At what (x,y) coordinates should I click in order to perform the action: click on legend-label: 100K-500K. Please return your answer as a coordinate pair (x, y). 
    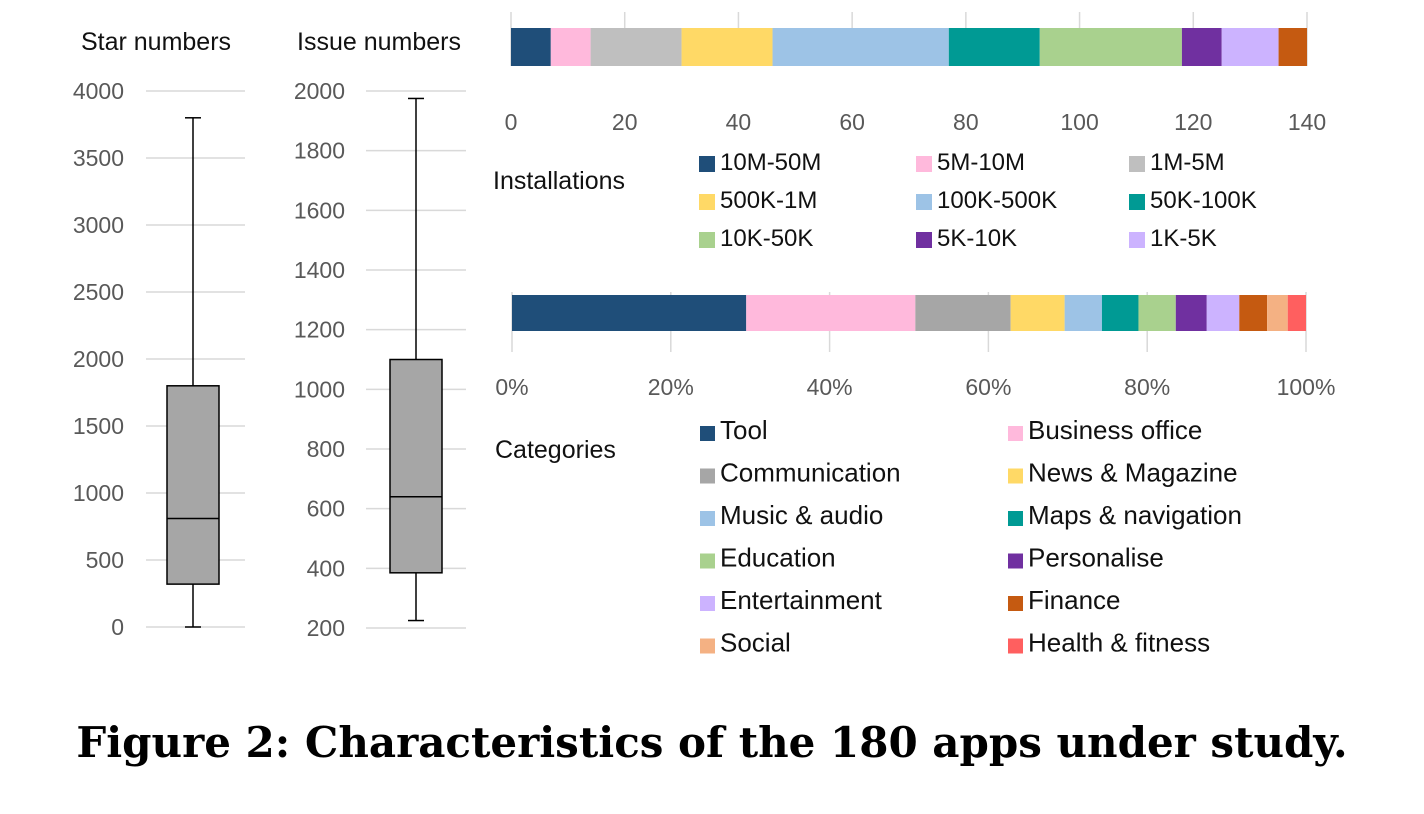
    Looking at the image, I should click on (997, 200).